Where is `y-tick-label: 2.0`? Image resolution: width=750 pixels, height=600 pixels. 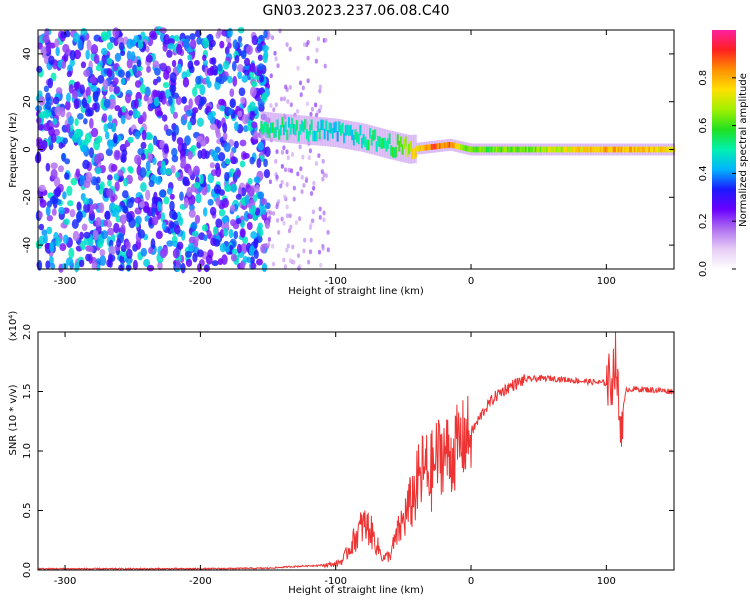
y-tick-label: 2.0 is located at coordinates (27, 332).